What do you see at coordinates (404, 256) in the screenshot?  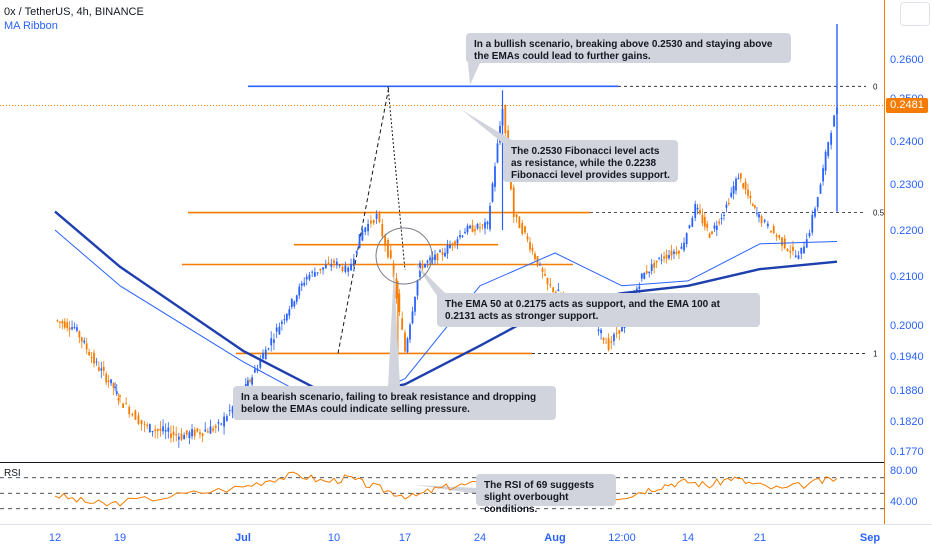 I see `support-circle` at bounding box center [404, 256].